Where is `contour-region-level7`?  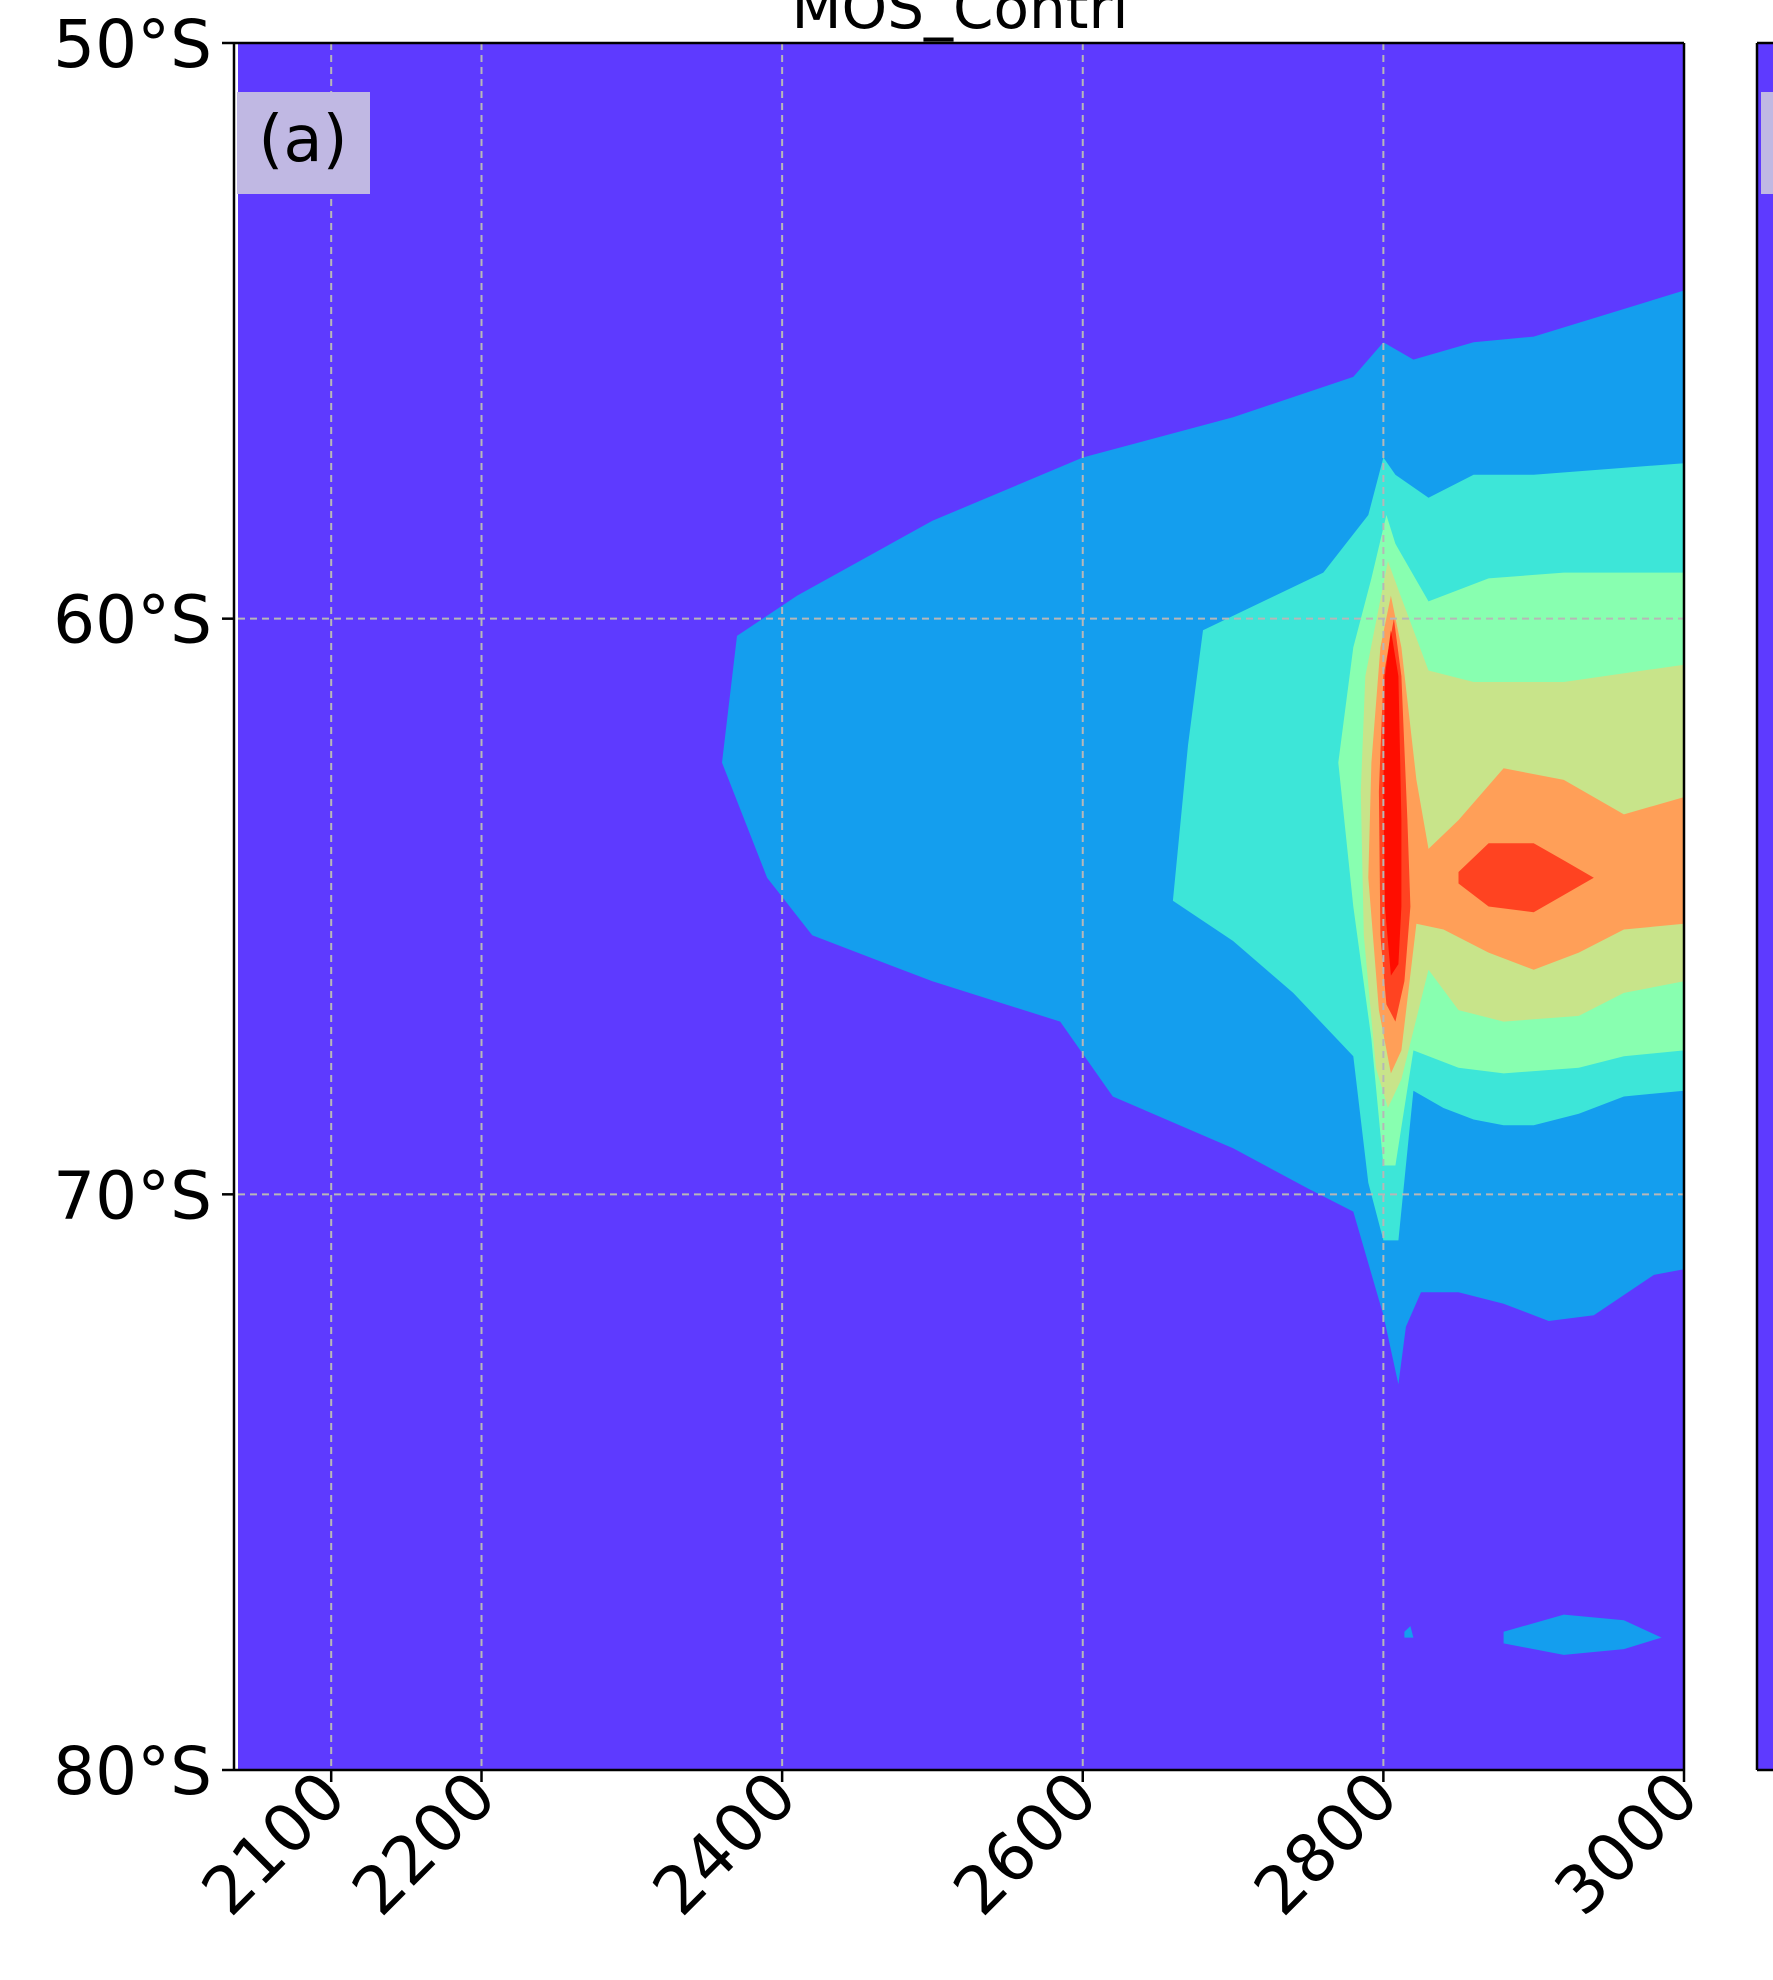
contour-region-level7 is located at coordinates (1392, 803).